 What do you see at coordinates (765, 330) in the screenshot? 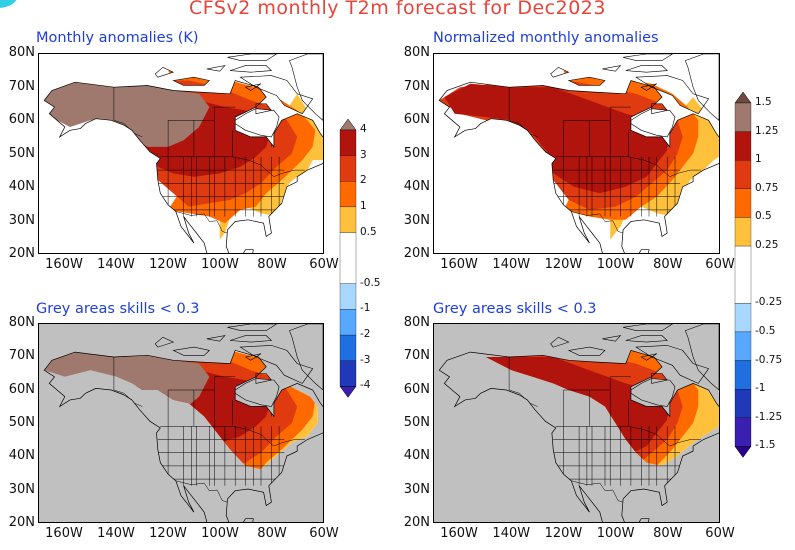
I see `colorbar-label: -0.5` at bounding box center [765, 330].